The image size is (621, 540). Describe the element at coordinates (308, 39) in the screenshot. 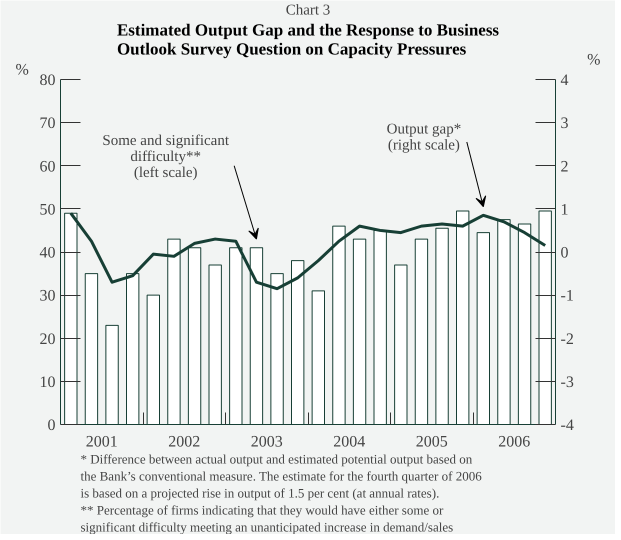

I see `chart-title: Estimated Output Gap and the Response to Business Outlook Survey Question on Capacity Pressures` at that location.